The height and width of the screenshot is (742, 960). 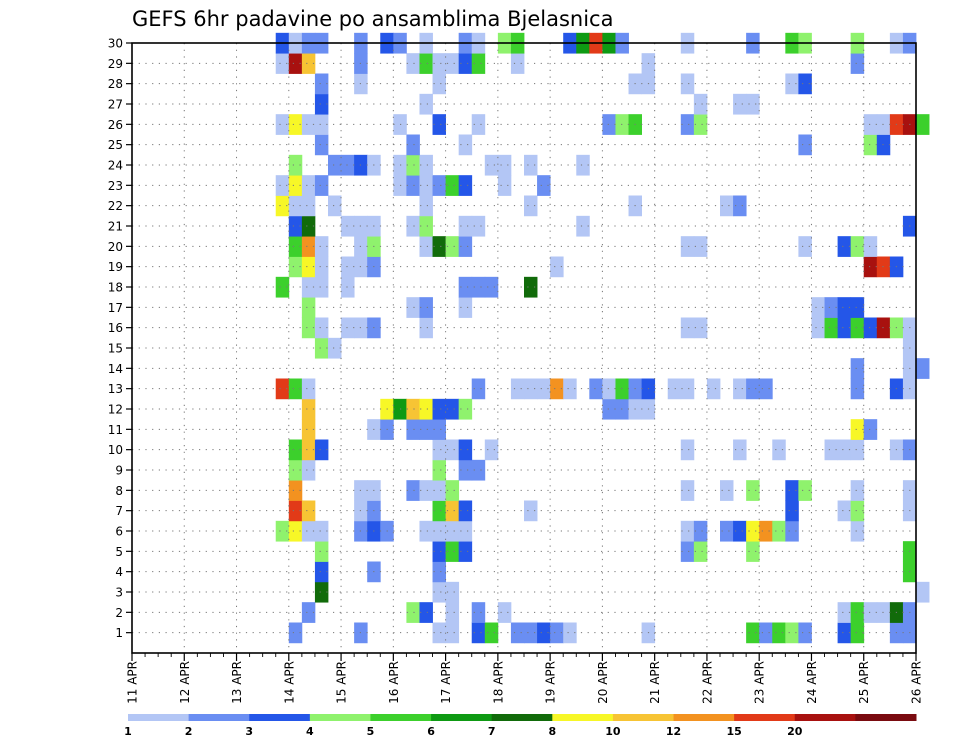 What do you see at coordinates (115, 328) in the screenshot?
I see `y-tick-label: 16` at bounding box center [115, 328].